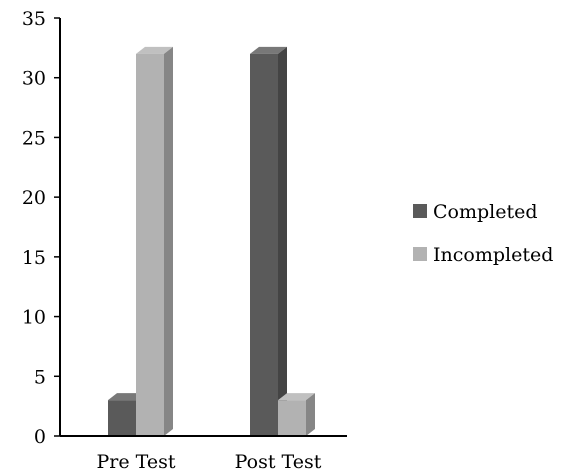  Describe the element at coordinates (34, 198) in the screenshot. I see `y-tick-label: 20` at that location.